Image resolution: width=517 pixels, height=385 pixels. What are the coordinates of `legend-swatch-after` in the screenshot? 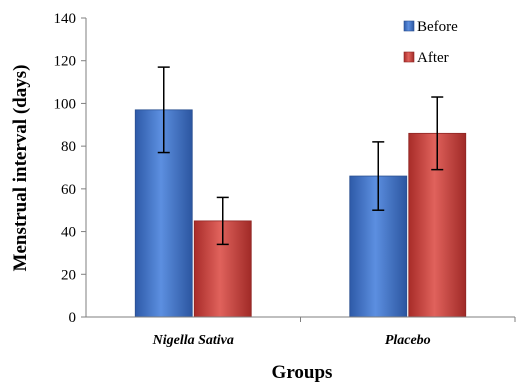 It's located at (409, 57).